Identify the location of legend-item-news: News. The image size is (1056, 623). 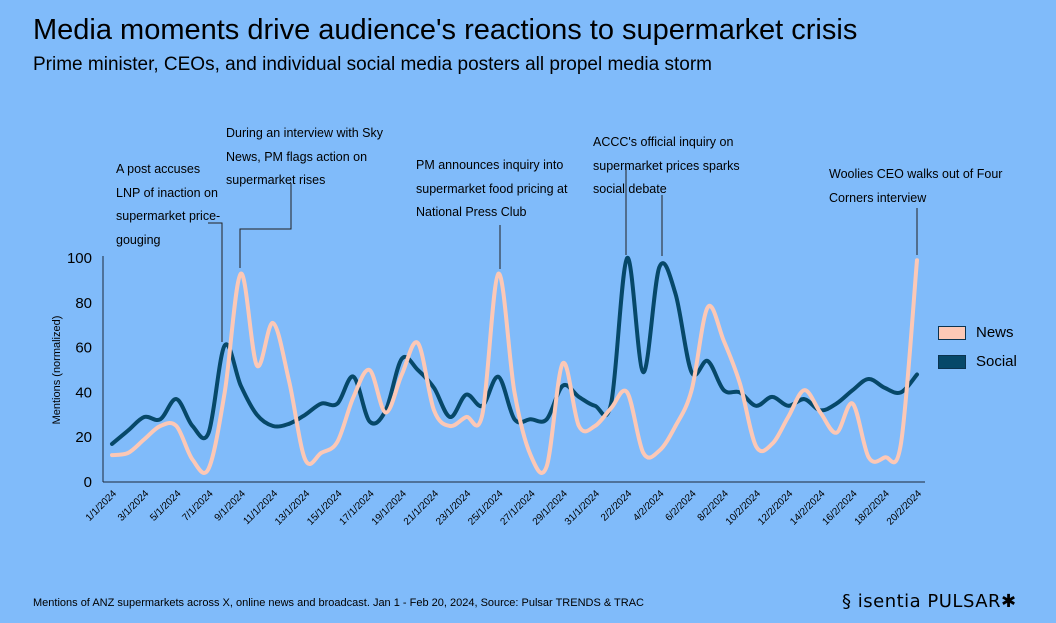
(977, 332).